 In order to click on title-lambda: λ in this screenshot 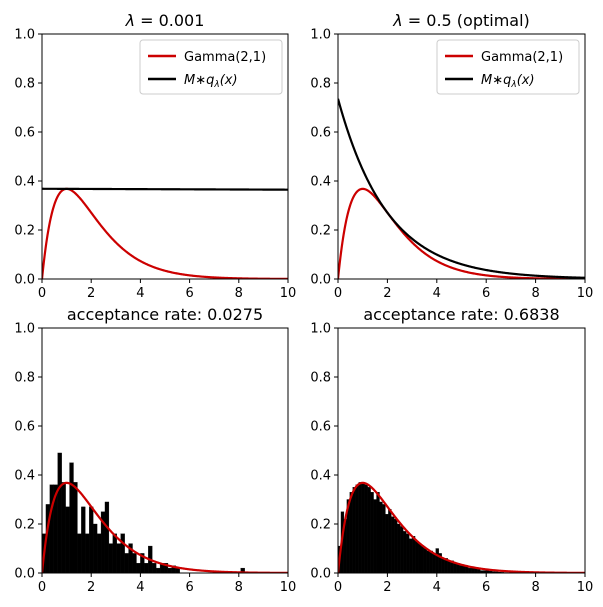, I will do `click(130, 20)`.